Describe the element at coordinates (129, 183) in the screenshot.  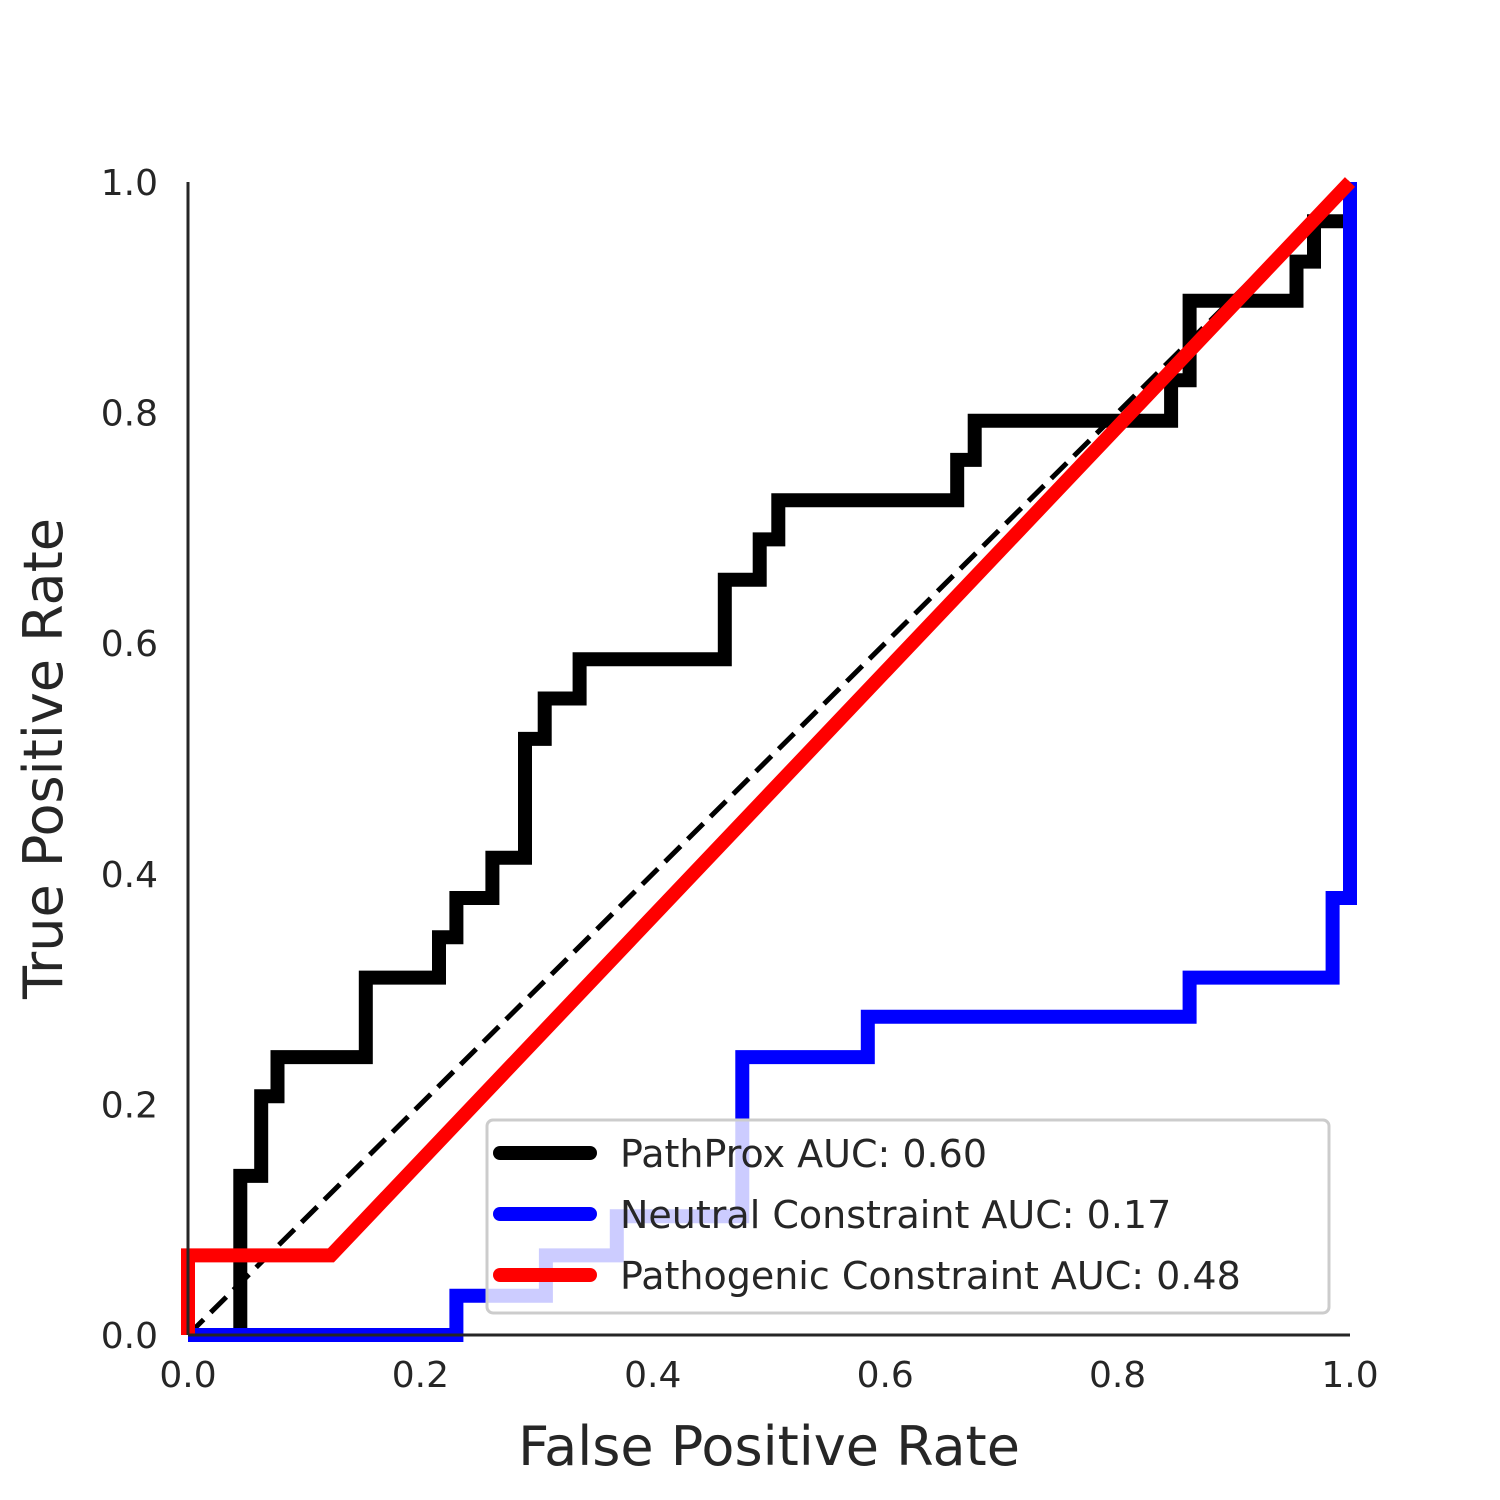
I see `y-tick-label: 1.0` at that location.